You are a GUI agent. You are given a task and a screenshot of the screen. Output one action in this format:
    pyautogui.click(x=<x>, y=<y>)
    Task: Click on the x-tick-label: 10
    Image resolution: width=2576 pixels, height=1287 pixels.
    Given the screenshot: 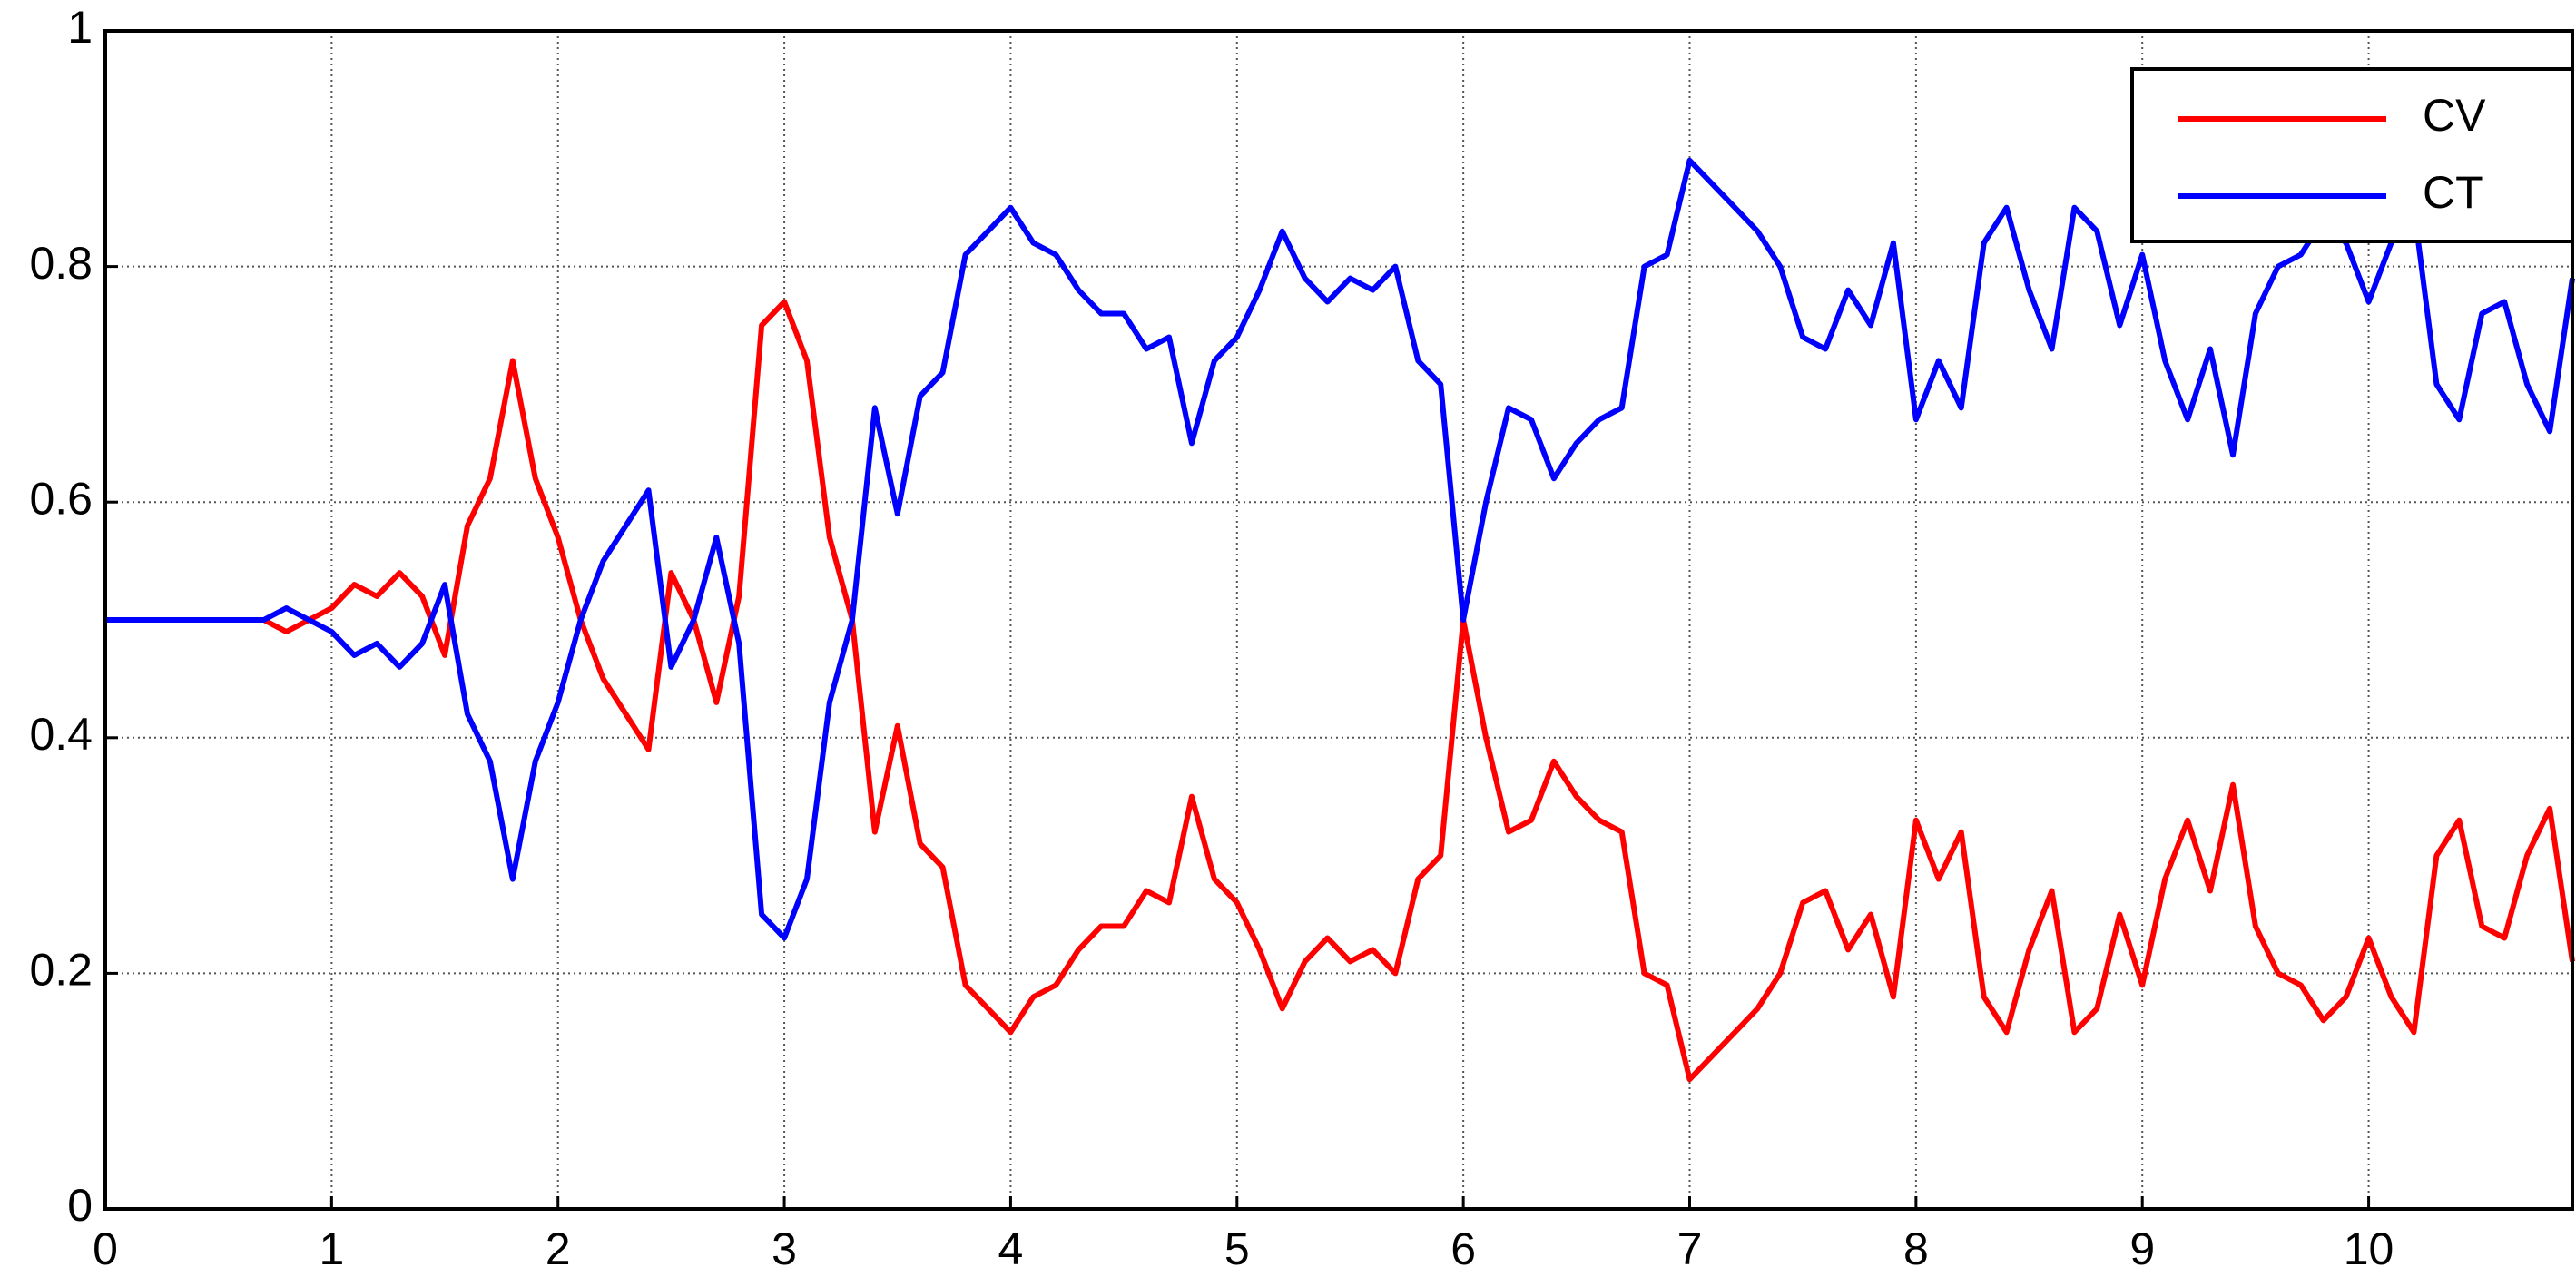 What is the action you would take?
    pyautogui.click(x=2369, y=1248)
    